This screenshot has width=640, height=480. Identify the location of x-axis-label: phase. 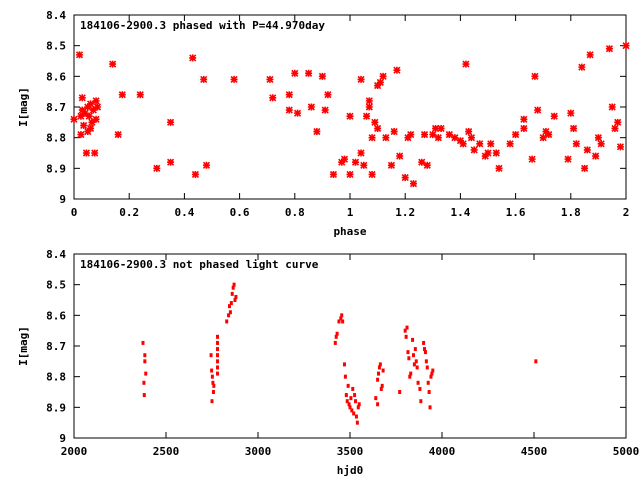
(349, 231).